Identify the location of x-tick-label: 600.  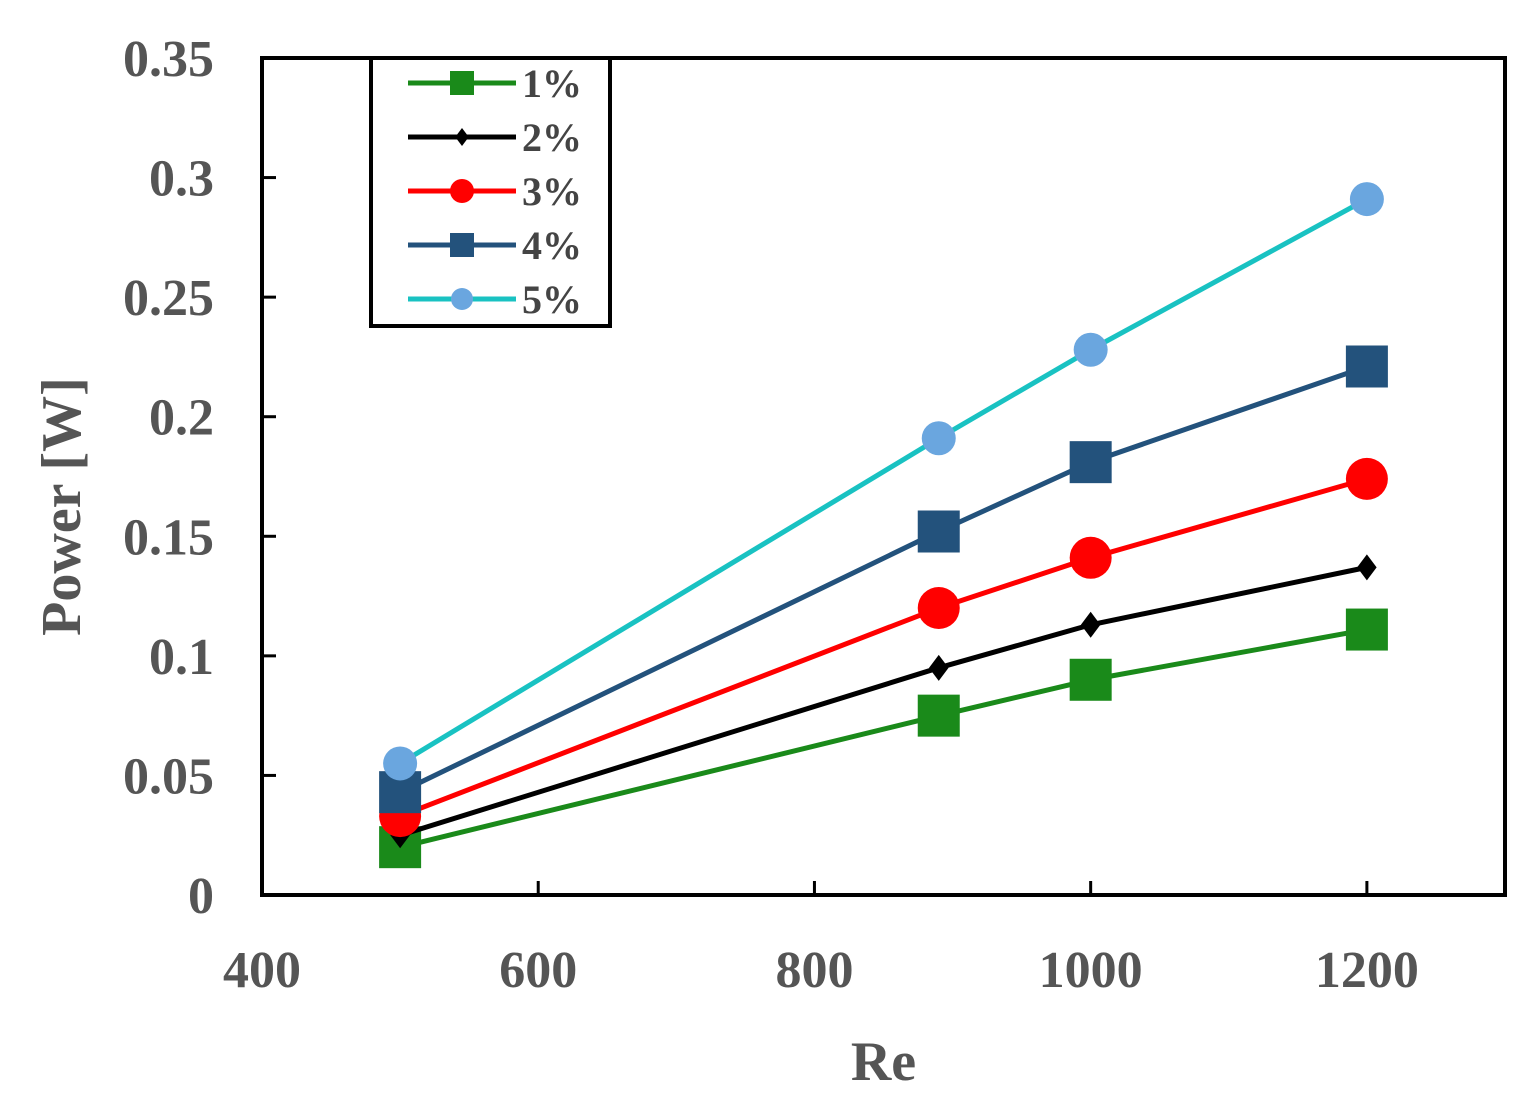
(538, 970).